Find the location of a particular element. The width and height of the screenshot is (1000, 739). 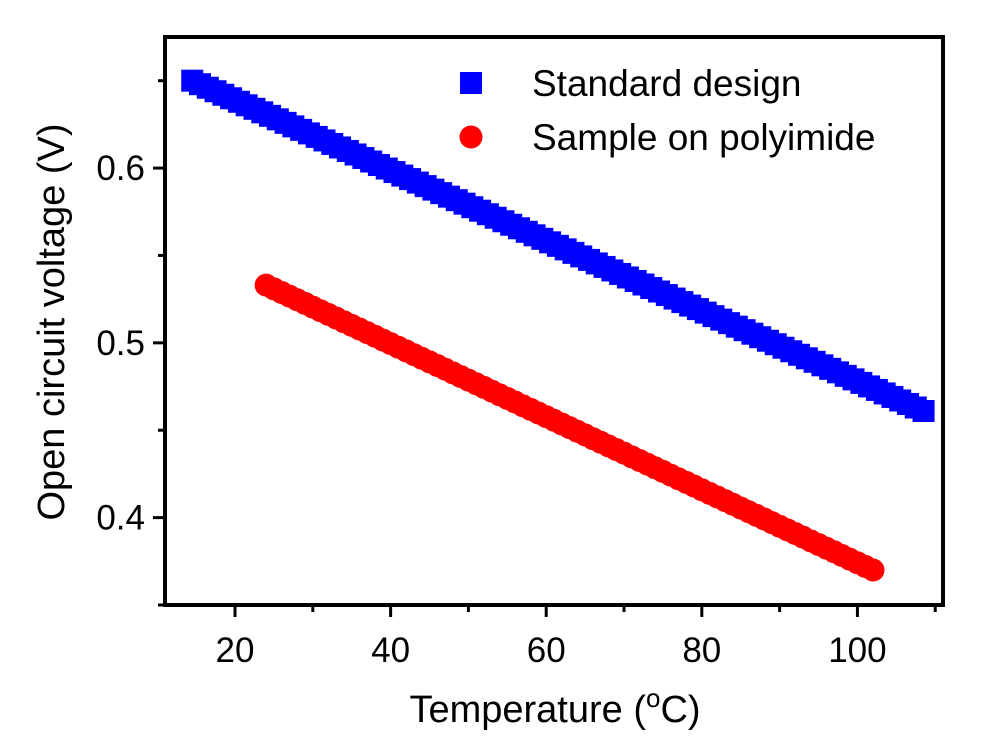

y-ticks: 0.4 0.5 0.6 is located at coordinates (130, 343).